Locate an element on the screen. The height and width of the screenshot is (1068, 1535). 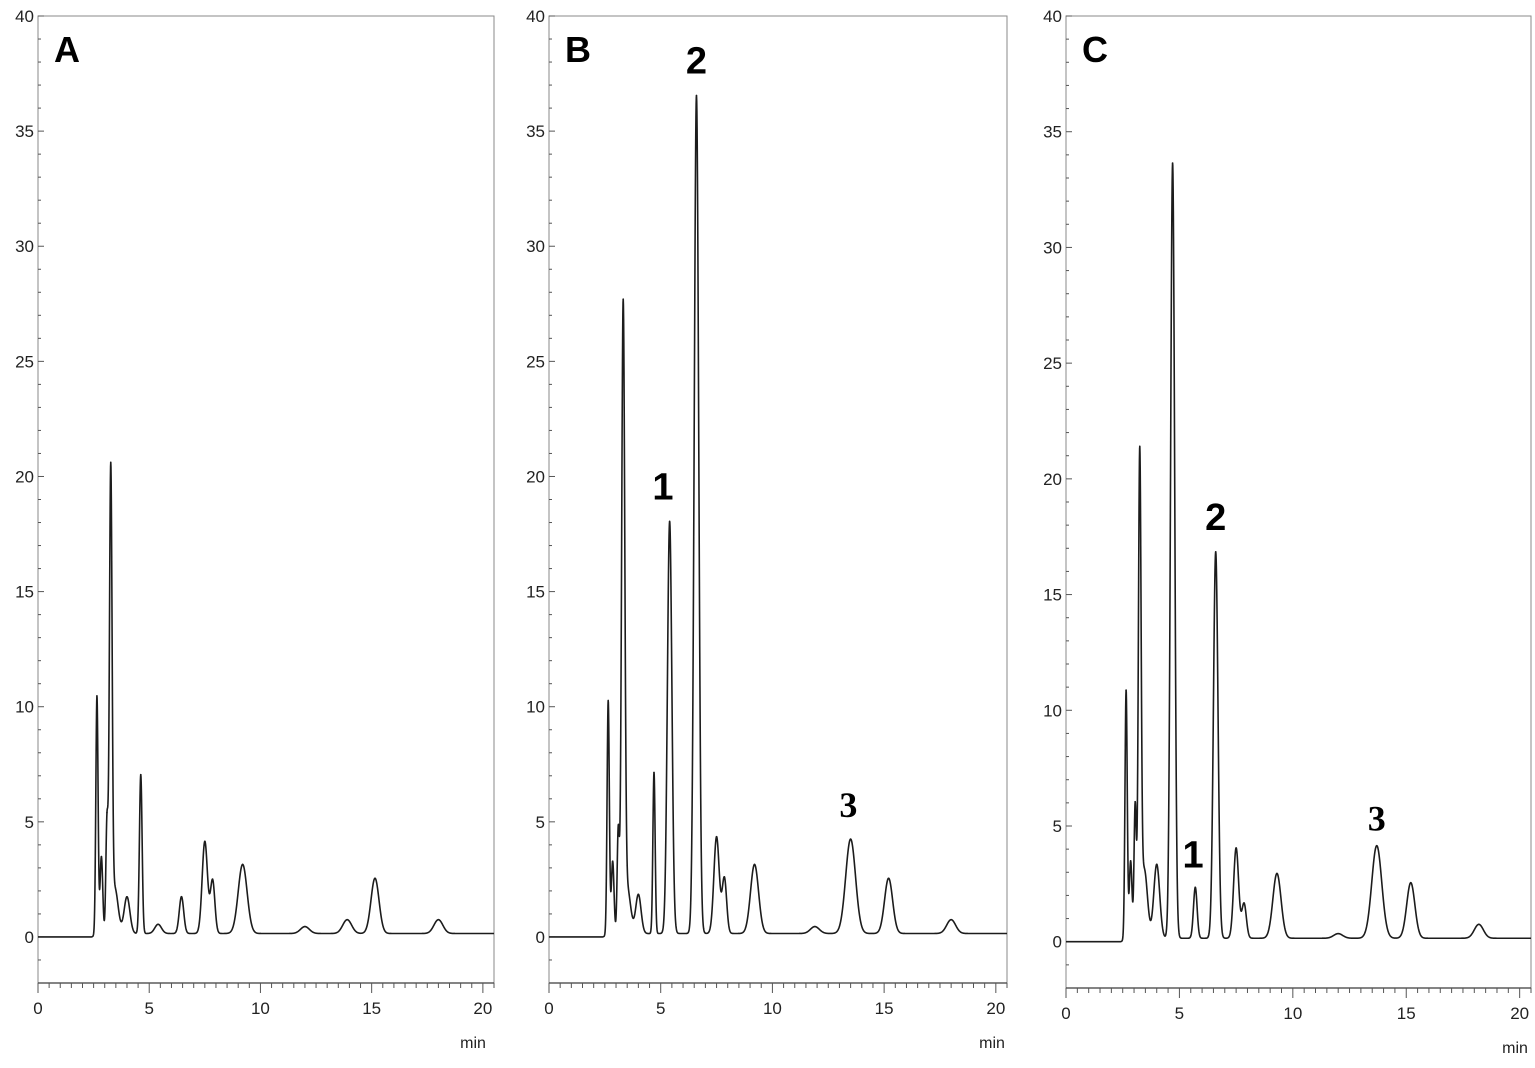
x-tick-label: 15 is located at coordinates (884, 1008).